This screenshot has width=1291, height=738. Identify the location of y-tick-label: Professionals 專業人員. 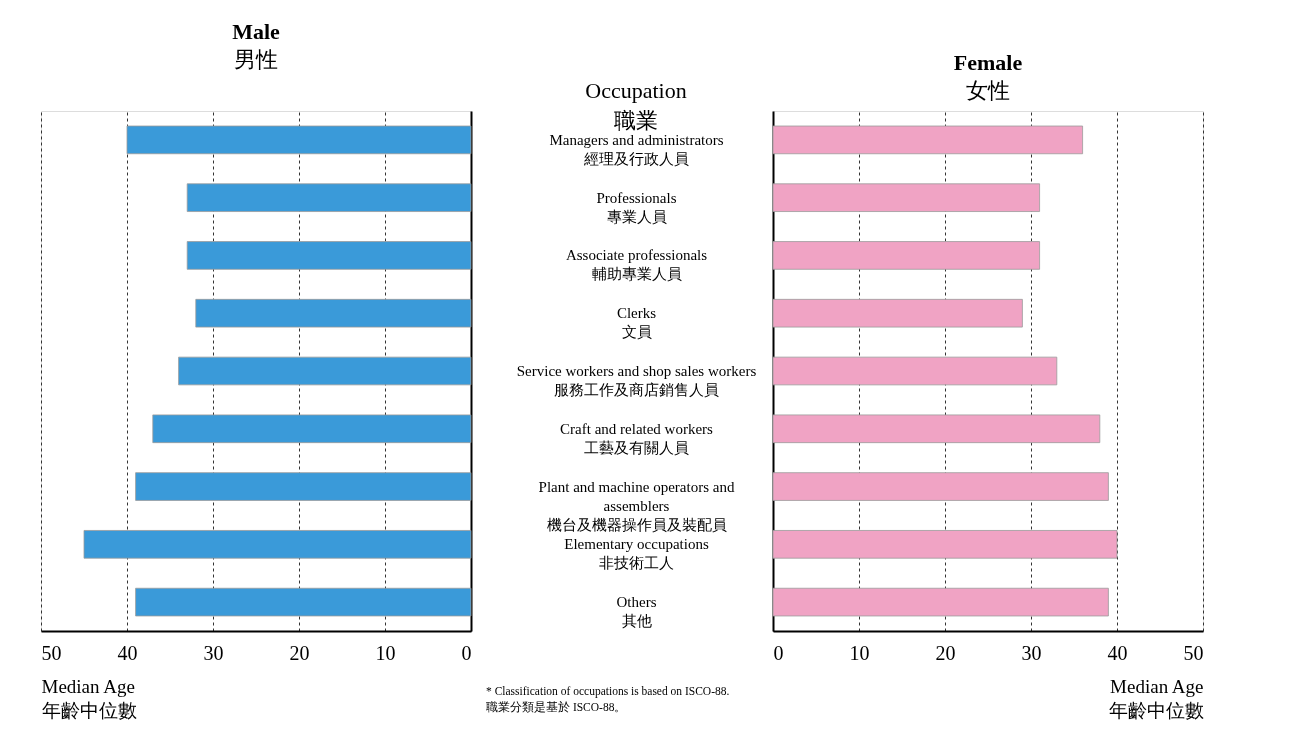
(636, 207).